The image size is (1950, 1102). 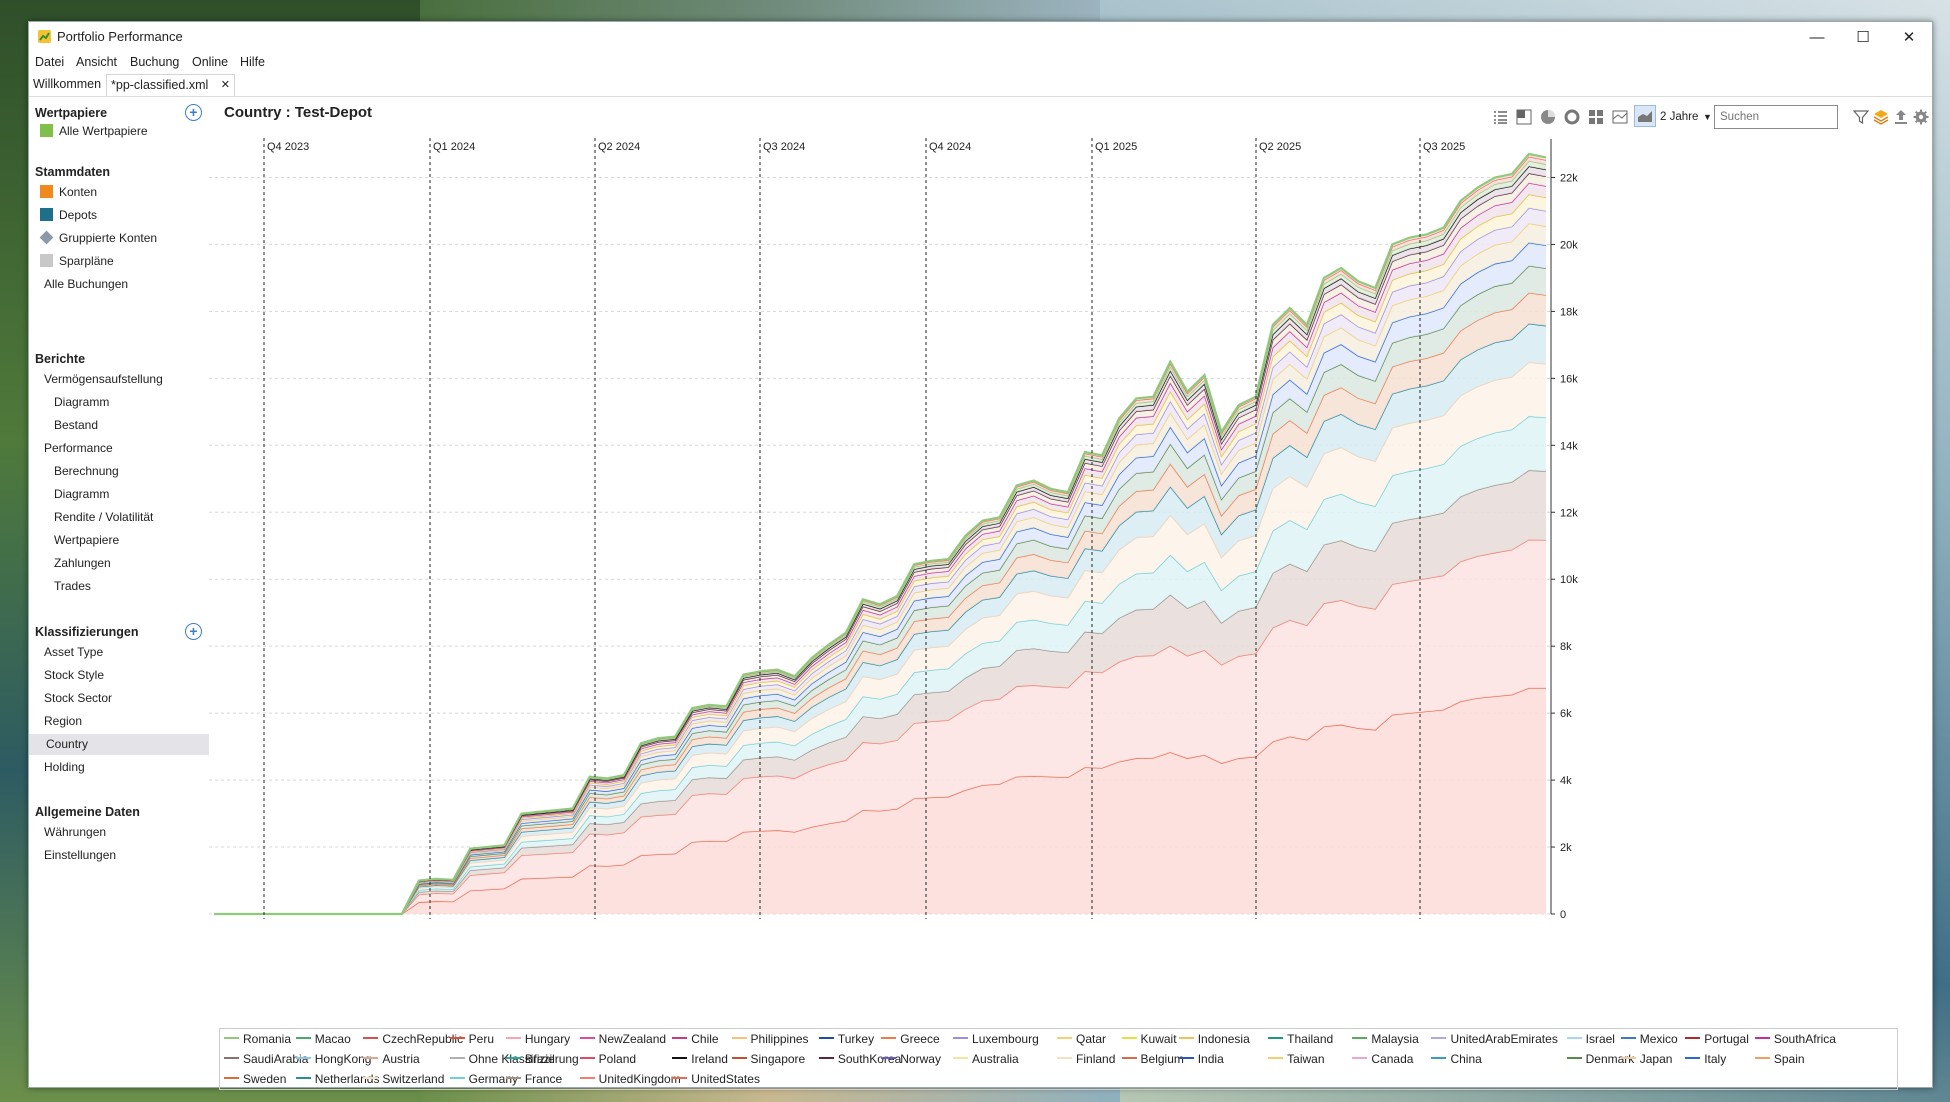 What do you see at coordinates (288, 147) in the screenshot?
I see `quarter-marker-label: Q4 2023` at bounding box center [288, 147].